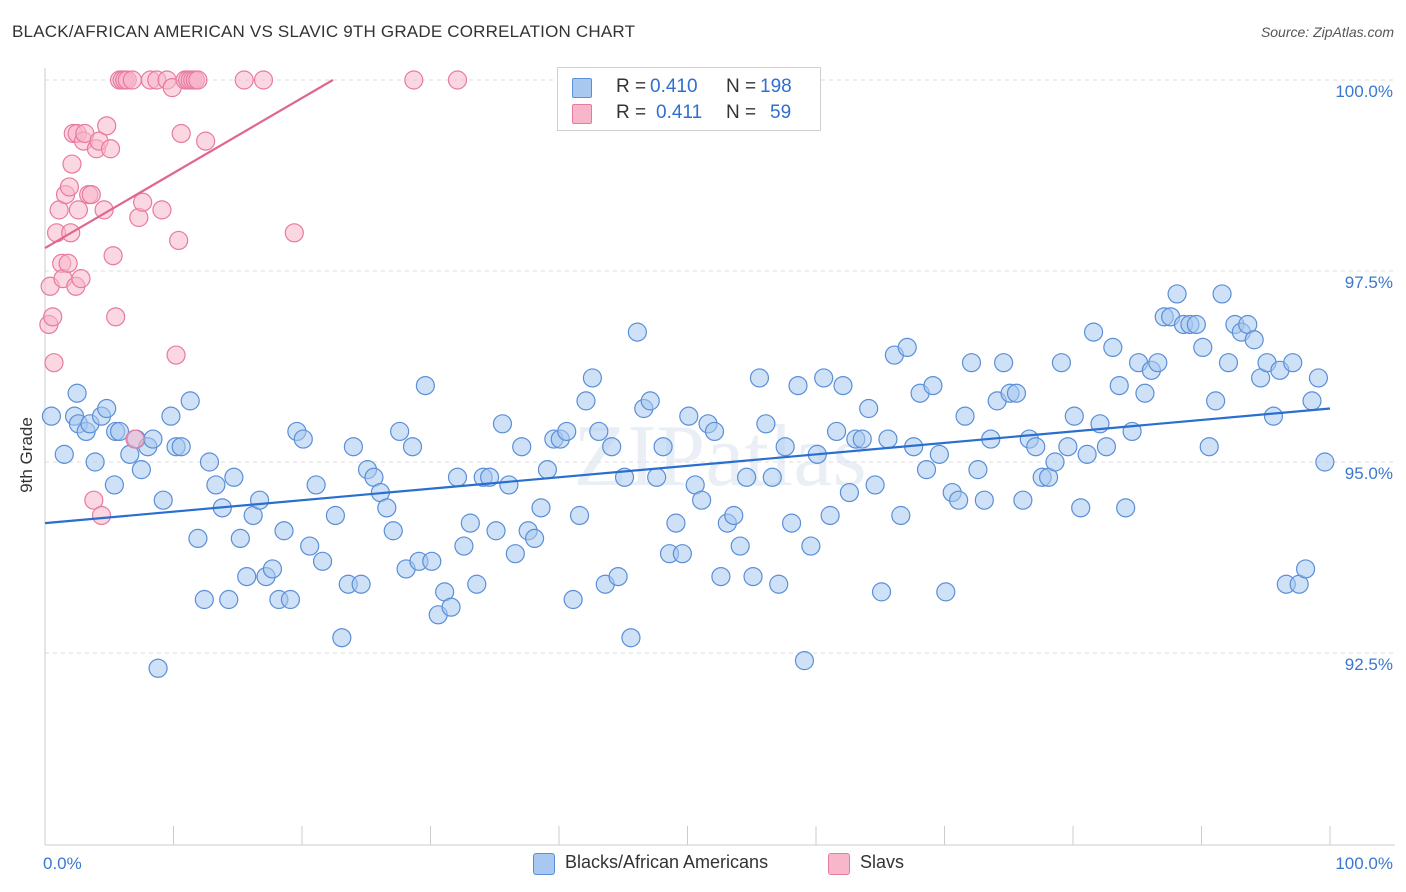  I want to click on legend-swatch-blue, so click(582, 88).